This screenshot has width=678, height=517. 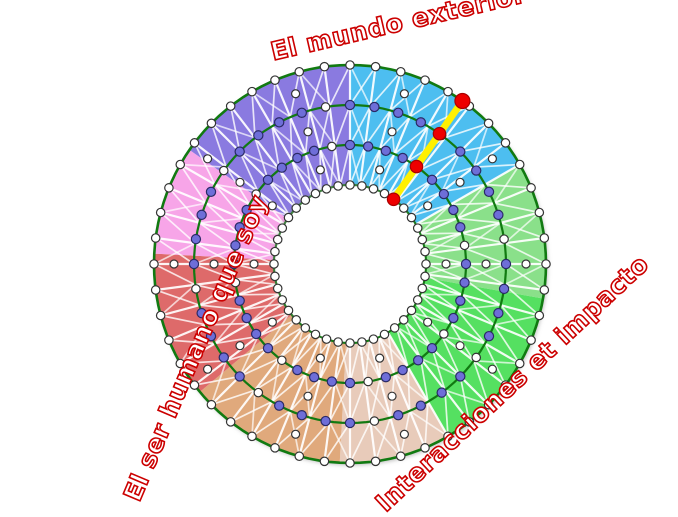 I want to click on highlight-path-line, so click(x=428, y=150).